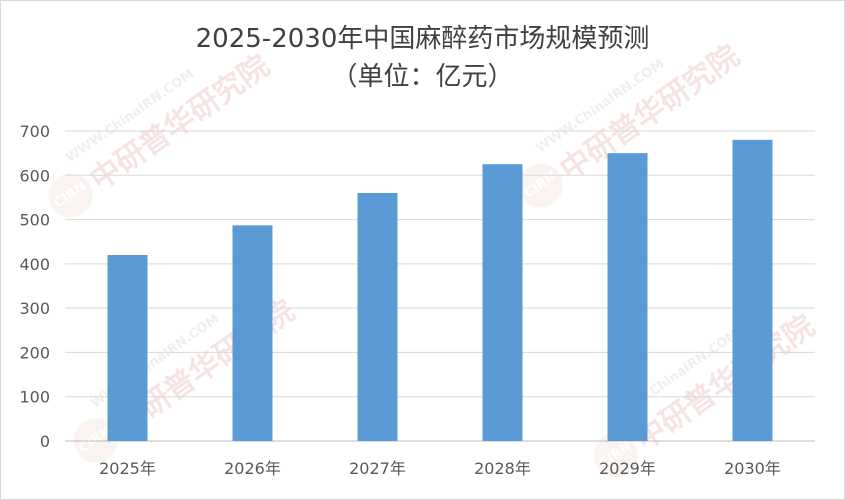 The height and width of the screenshot is (500, 845). I want to click on y-tick-label: 300, so click(34, 308).